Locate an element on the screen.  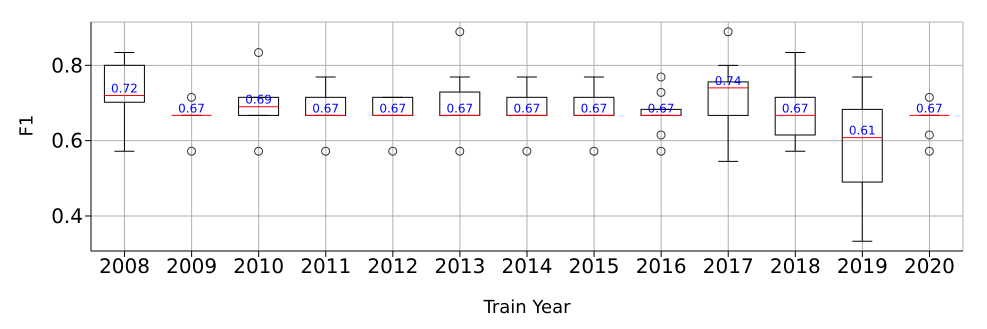
x-axis-title: Train Year is located at coordinates (527, 307).